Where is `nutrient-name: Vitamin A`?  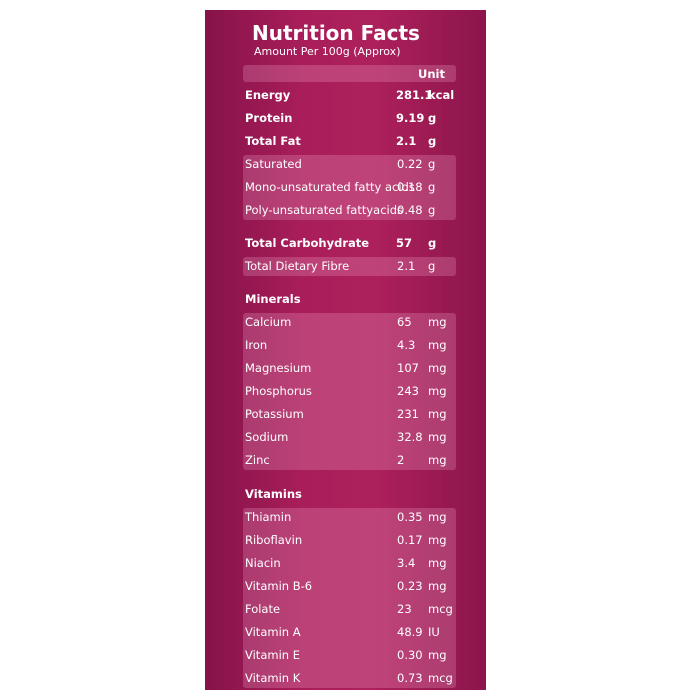
nutrient-name: Vitamin A is located at coordinates (273, 632).